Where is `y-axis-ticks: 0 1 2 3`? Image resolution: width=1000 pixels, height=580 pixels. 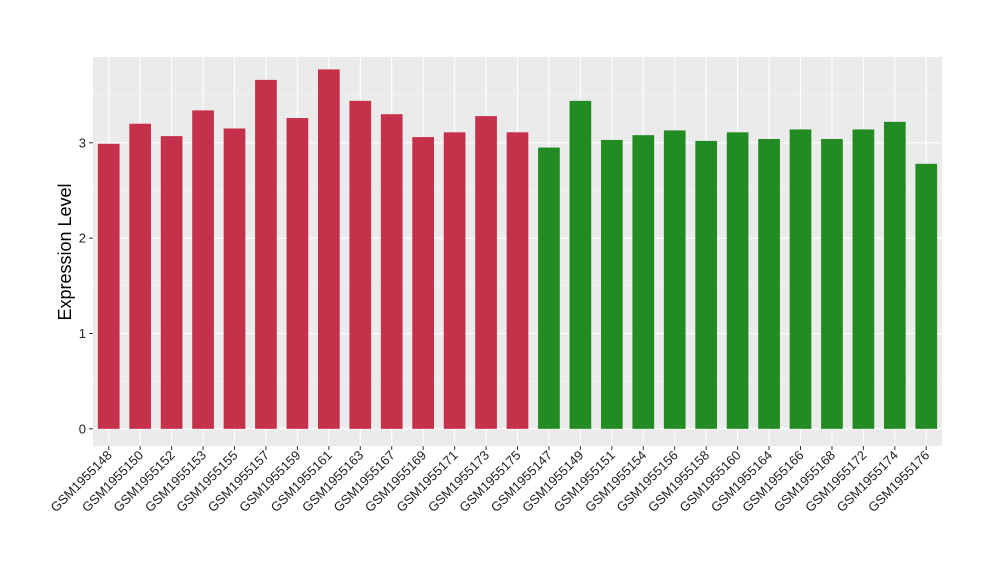 y-axis-ticks: 0 1 2 3 is located at coordinates (86, 285).